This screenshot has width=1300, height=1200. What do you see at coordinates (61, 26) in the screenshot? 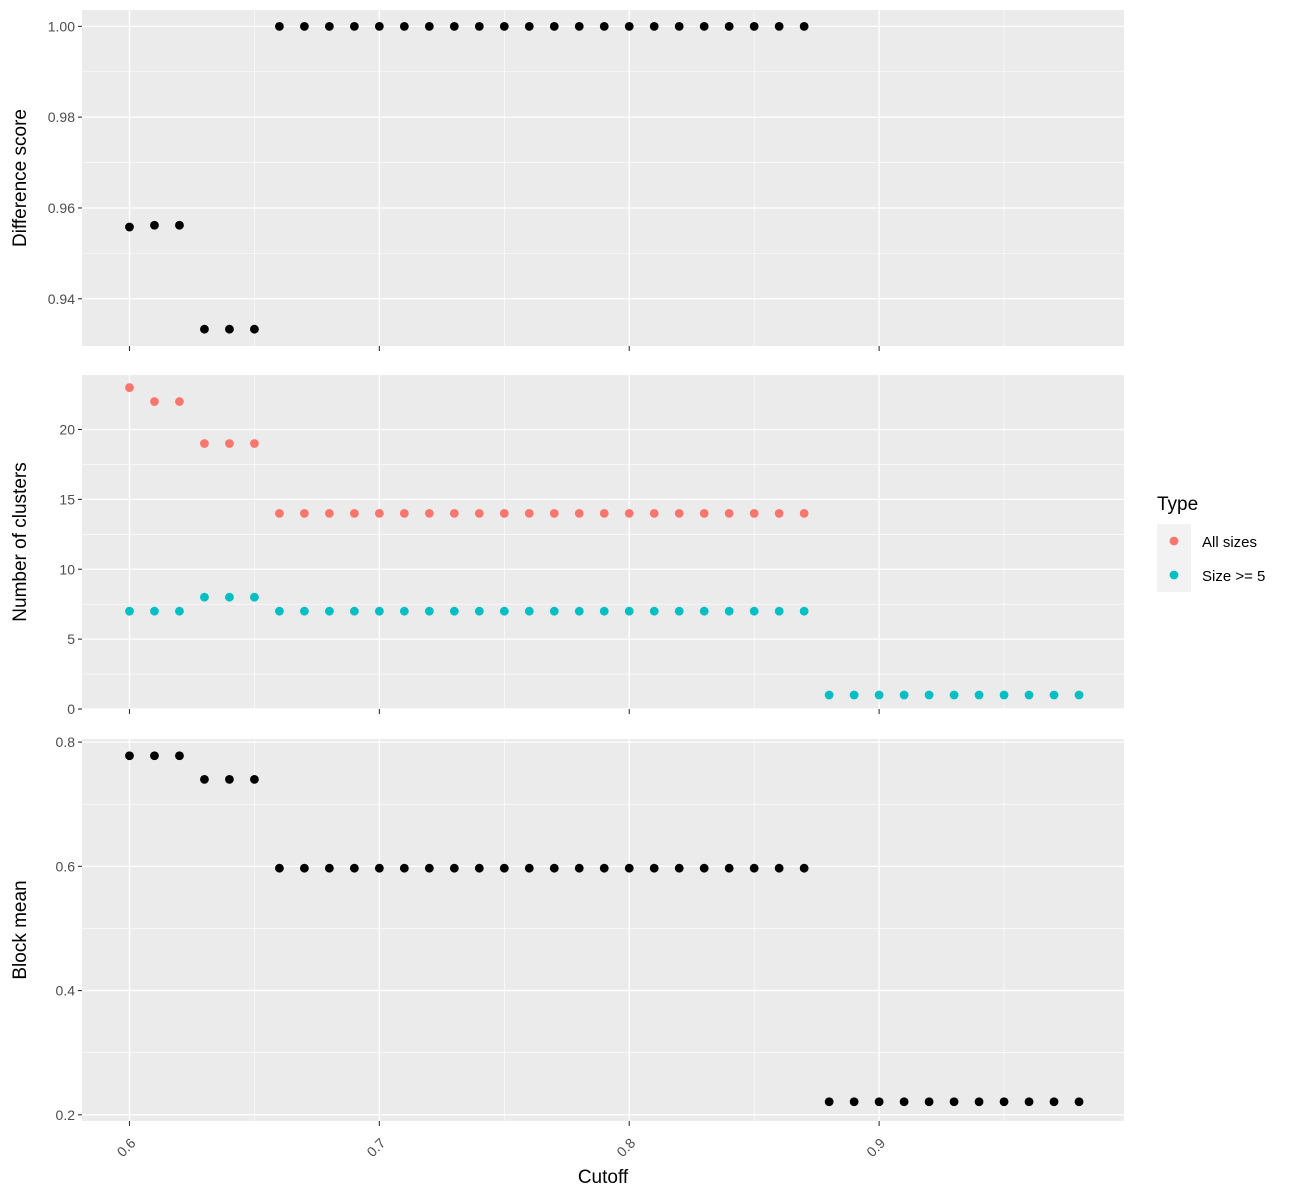
I see `y-tick-label: 1.00` at bounding box center [61, 26].